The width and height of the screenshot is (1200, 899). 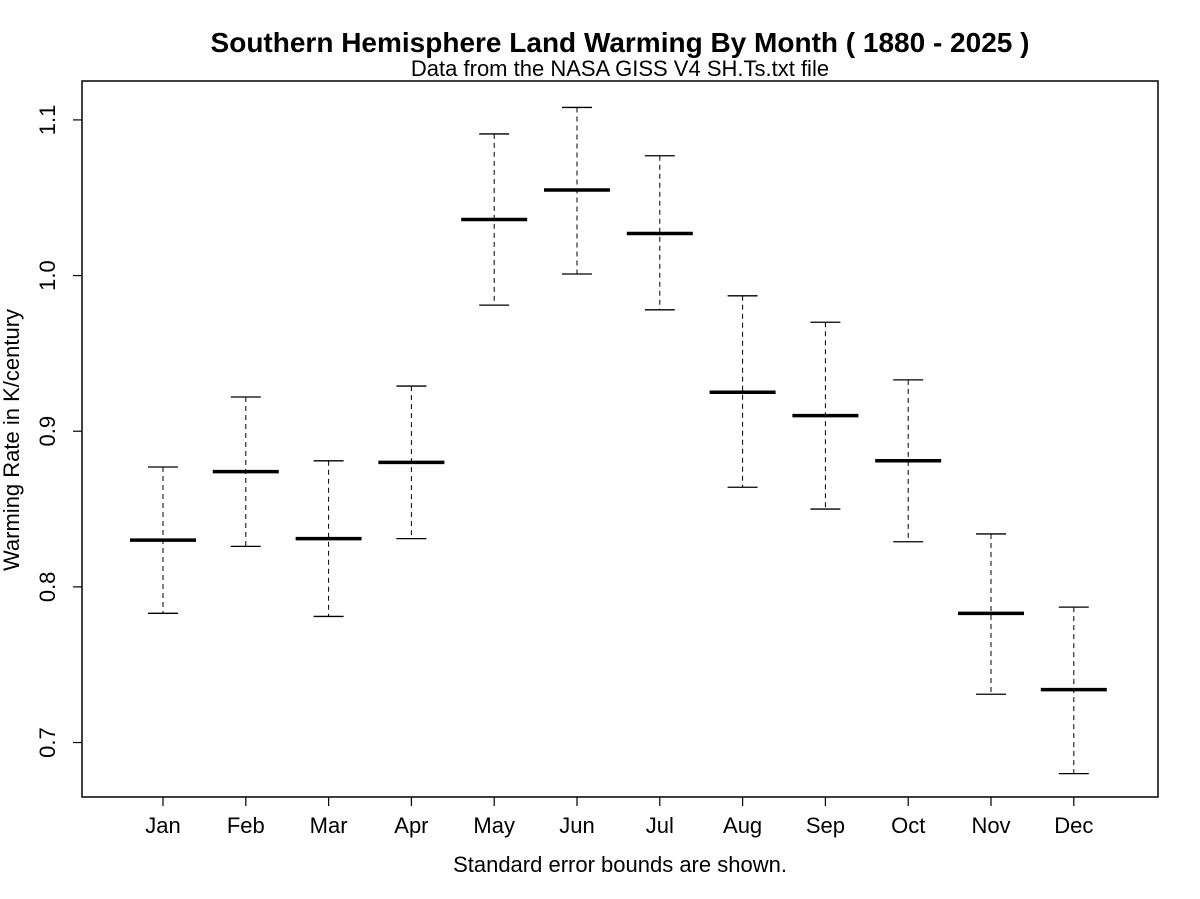 I want to click on error-bar-oct, so click(x=908, y=461).